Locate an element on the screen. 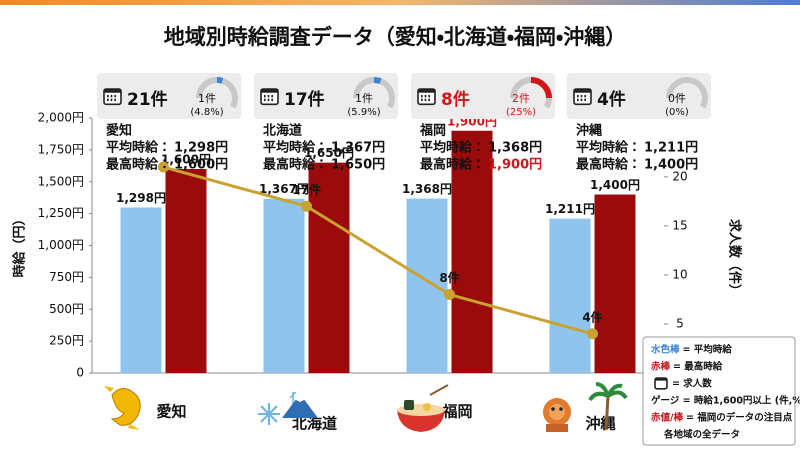  legend-key: 赤値/棒 is located at coordinates (666, 418).